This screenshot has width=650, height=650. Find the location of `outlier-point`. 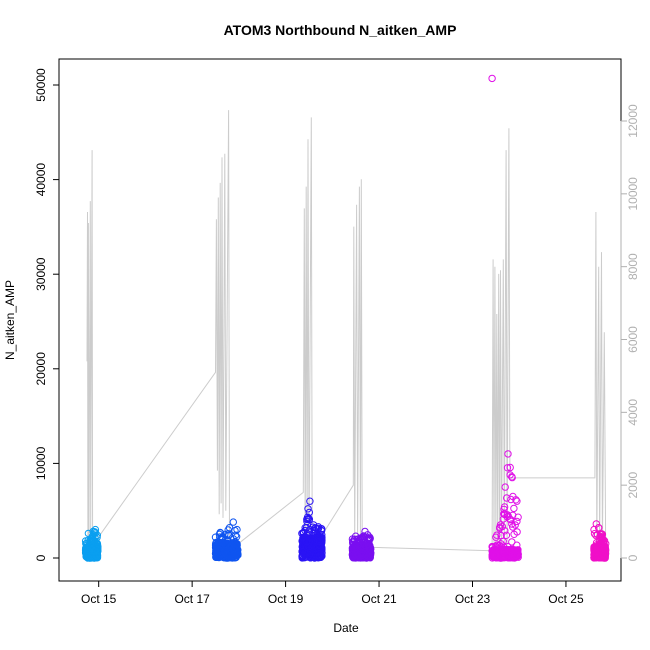

outlier-point is located at coordinates (492, 78).